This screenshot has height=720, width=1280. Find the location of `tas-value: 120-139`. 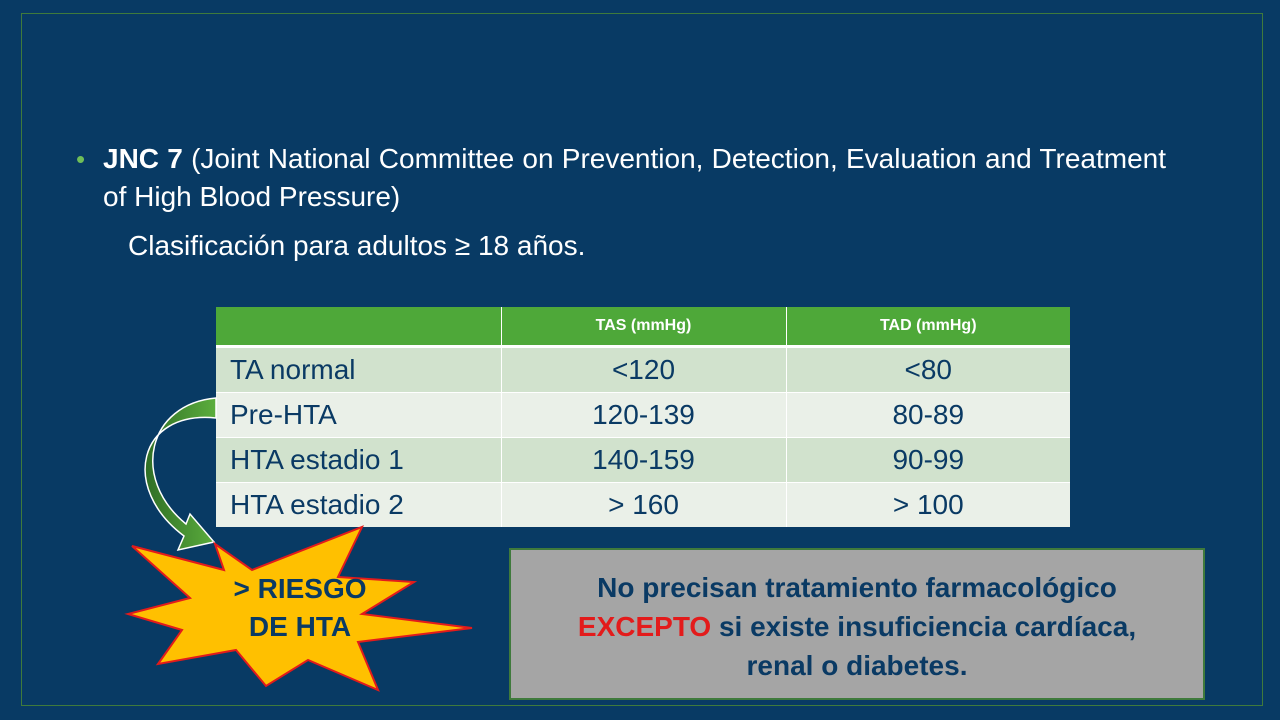

tas-value: 120-139 is located at coordinates (643, 415).